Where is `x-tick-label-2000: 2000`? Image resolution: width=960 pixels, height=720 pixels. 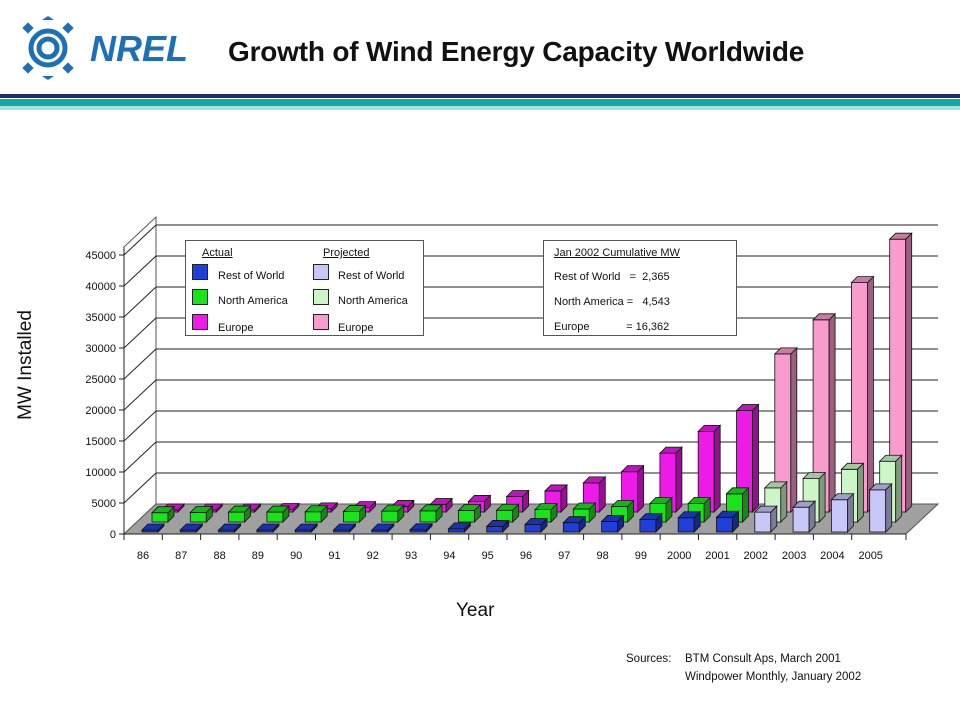
x-tick-label-2000: 2000 is located at coordinates (679, 556).